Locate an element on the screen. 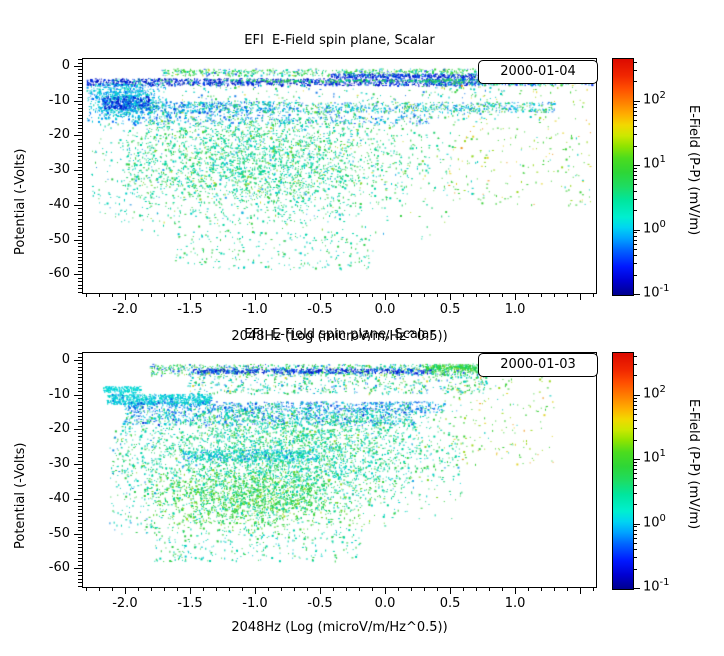  top-legend-date: 2000-01-04 is located at coordinates (538, 71).